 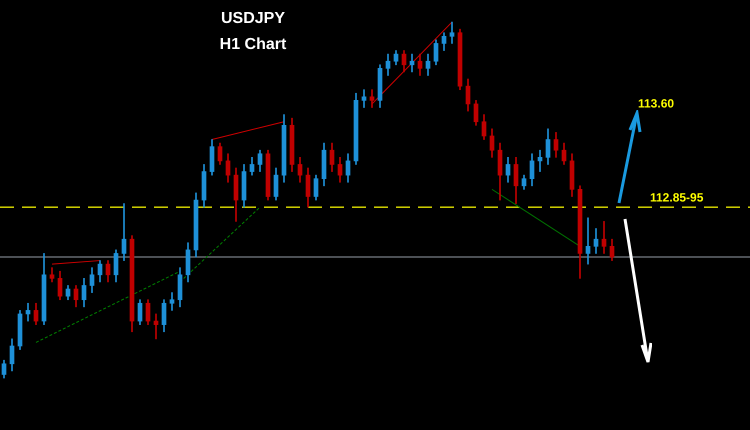 I want to click on text: 112.85-95, so click(x=677, y=197).